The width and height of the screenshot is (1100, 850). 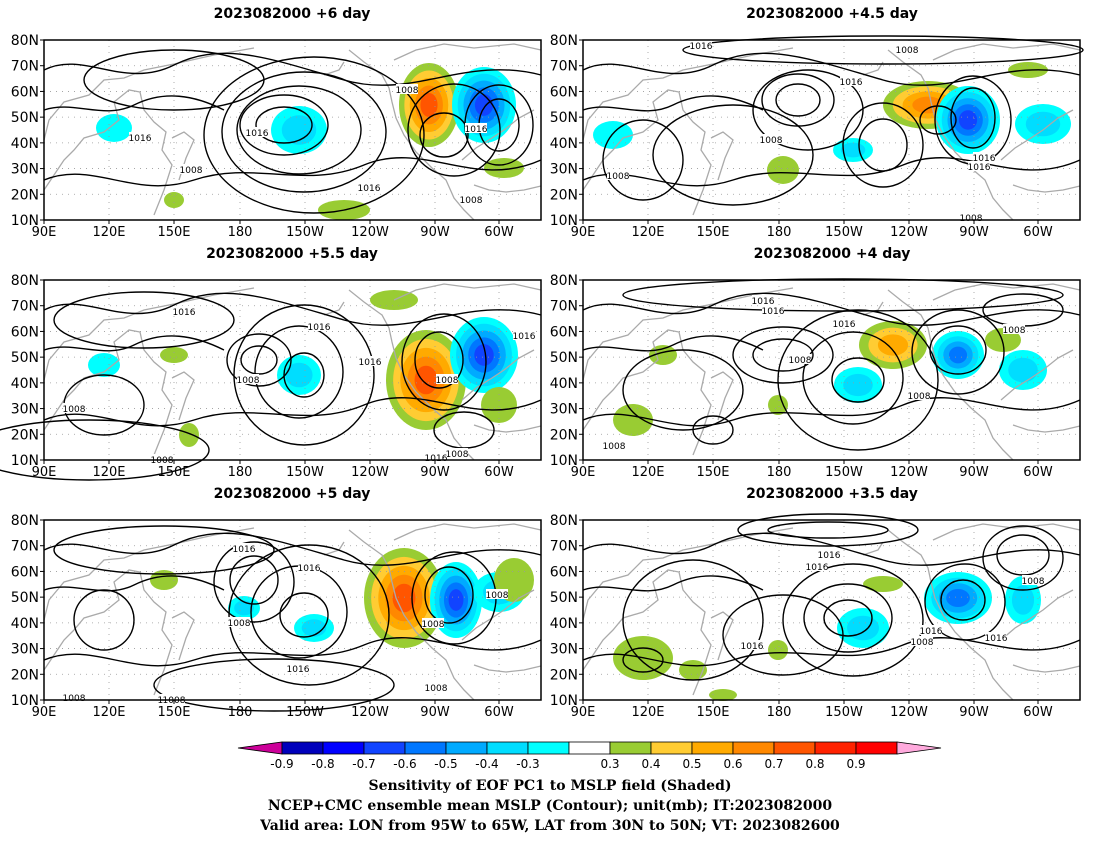 What do you see at coordinates (292, 494) in the screenshot?
I see `panel-title-5: 2023082000 +5 day` at bounding box center [292, 494].